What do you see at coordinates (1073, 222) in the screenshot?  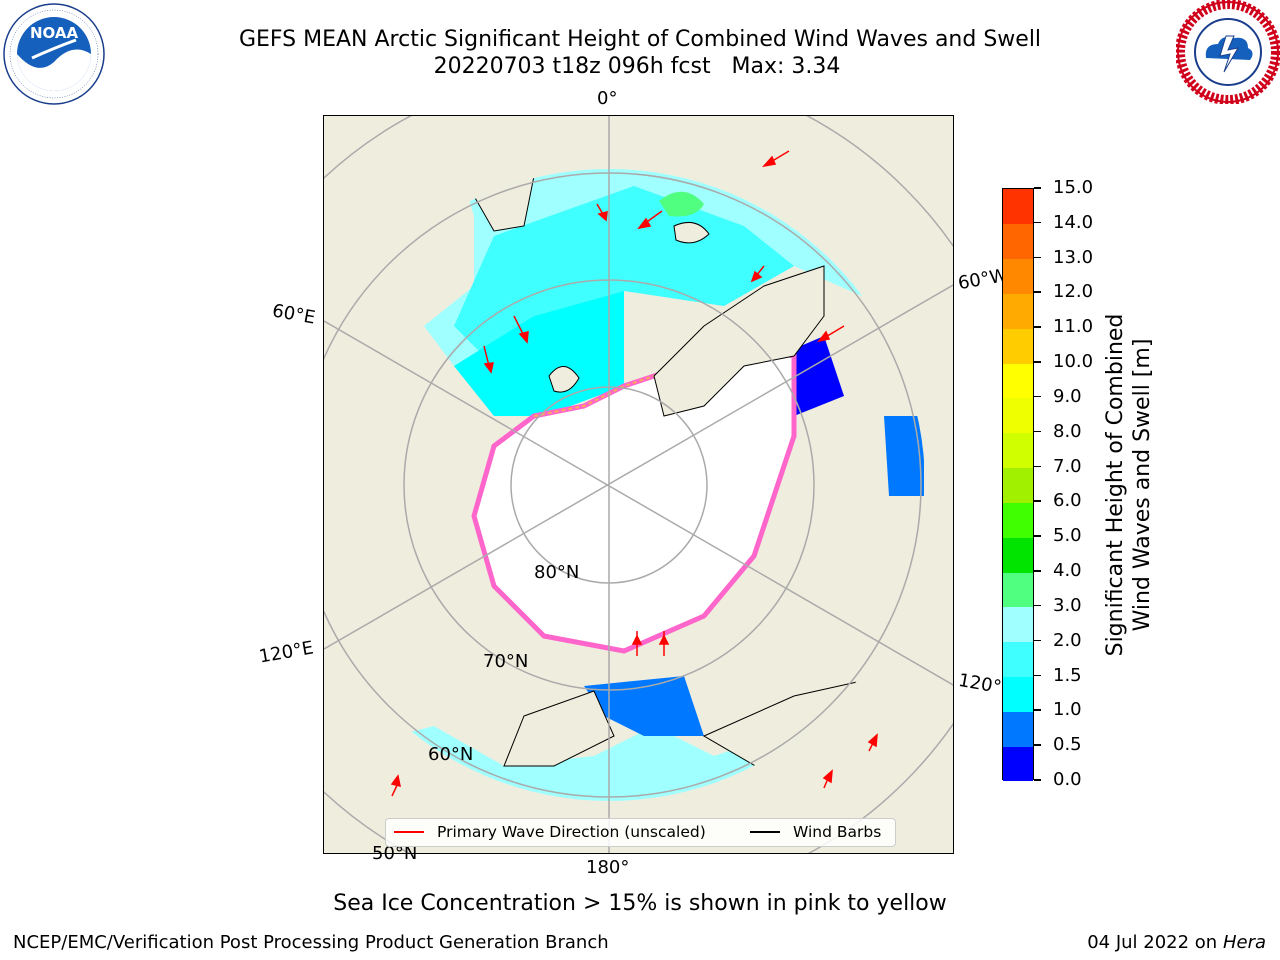 I see `colorbar-tick-label: 14.0` at bounding box center [1073, 222].